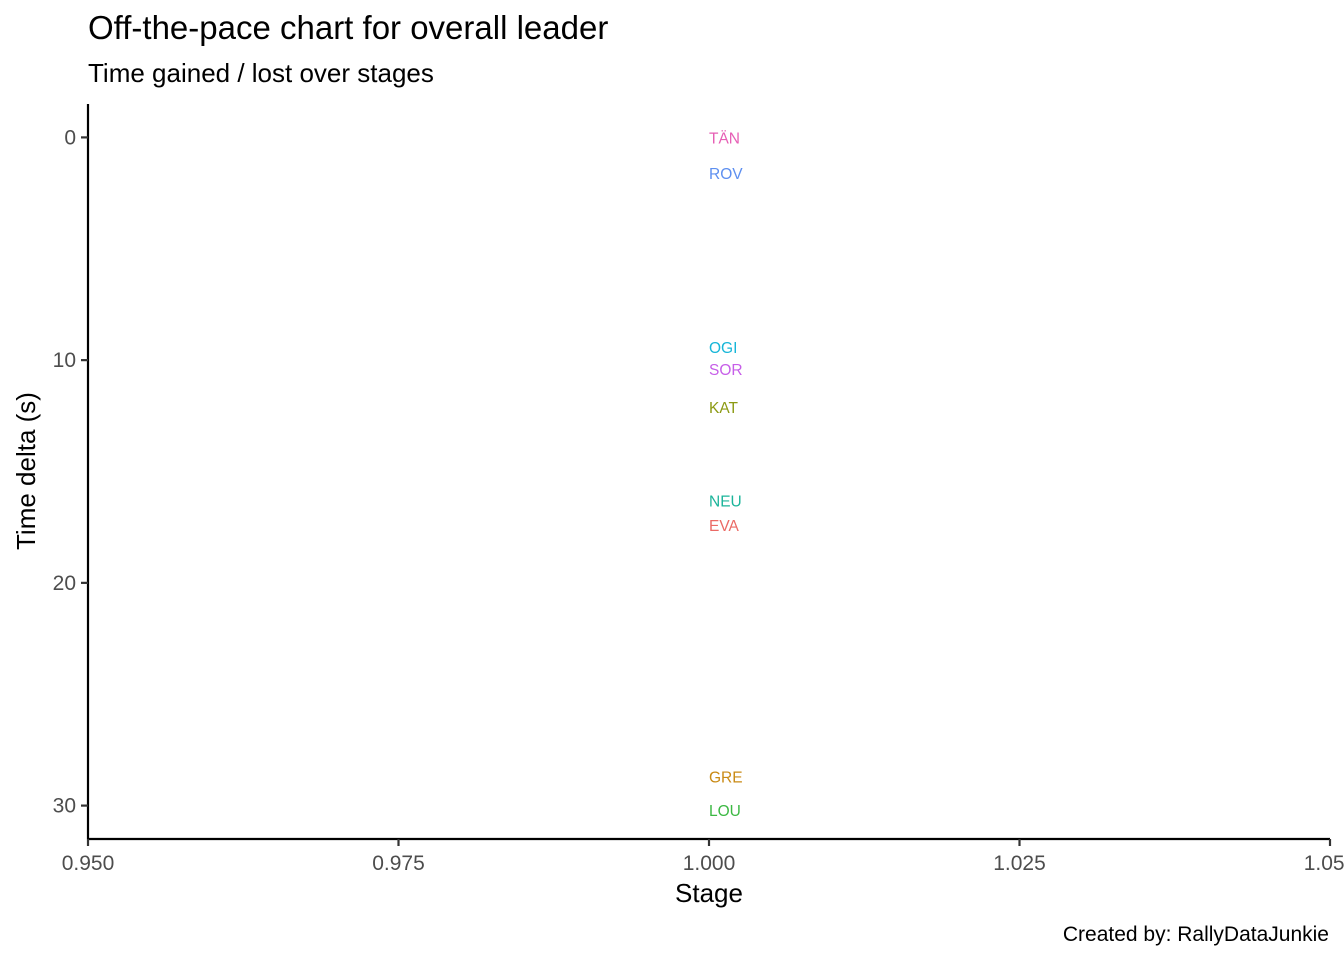 This screenshot has width=1344, height=960. What do you see at coordinates (64, 806) in the screenshot?
I see `y-tick-label: 30` at bounding box center [64, 806].